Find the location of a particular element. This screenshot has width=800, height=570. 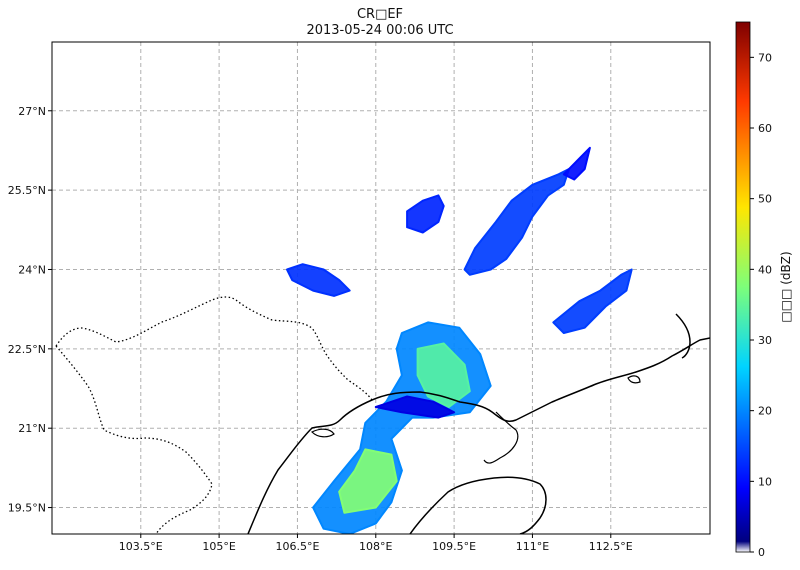

colorbar-tick-label: 20 is located at coordinates (765, 411).